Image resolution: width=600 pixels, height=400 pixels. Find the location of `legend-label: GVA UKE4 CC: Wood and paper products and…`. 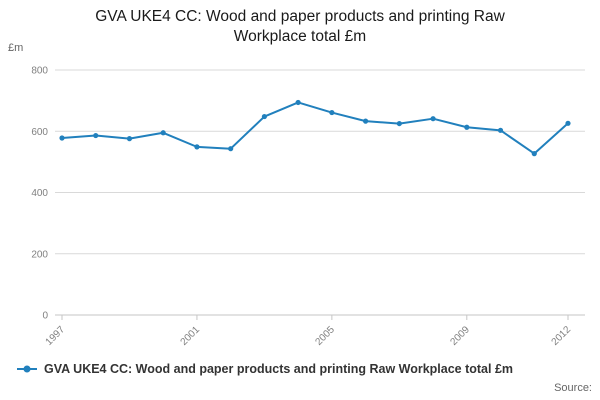

legend-label: GVA UKE4 CC: Wood and paper products and… is located at coordinates (279, 369).